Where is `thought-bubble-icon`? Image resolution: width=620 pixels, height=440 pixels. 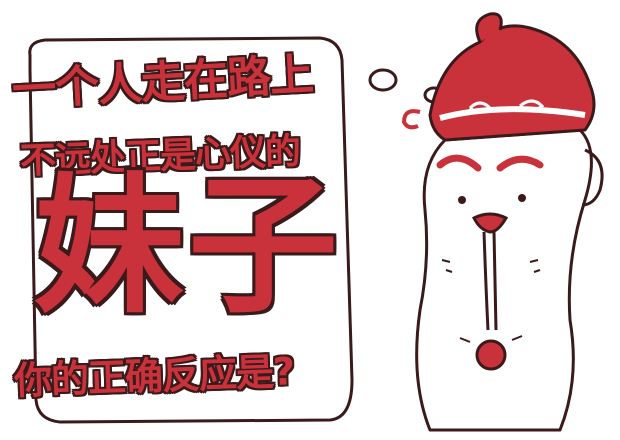
thought-bubble-icon is located at coordinates (406, 86).